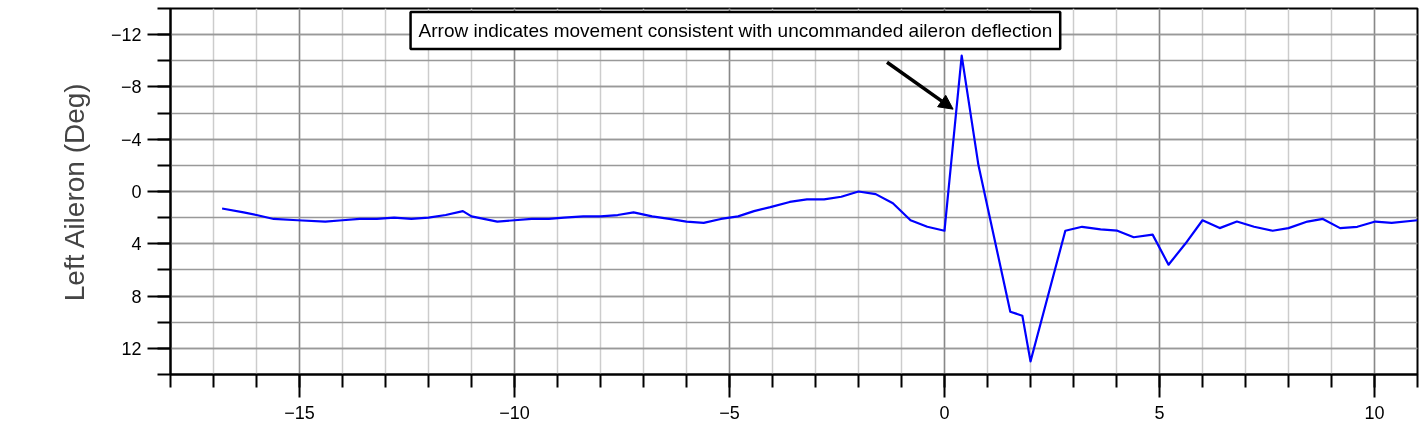  Describe the element at coordinates (944, 412) in the screenshot. I see `x-tick-label: 0` at that location.